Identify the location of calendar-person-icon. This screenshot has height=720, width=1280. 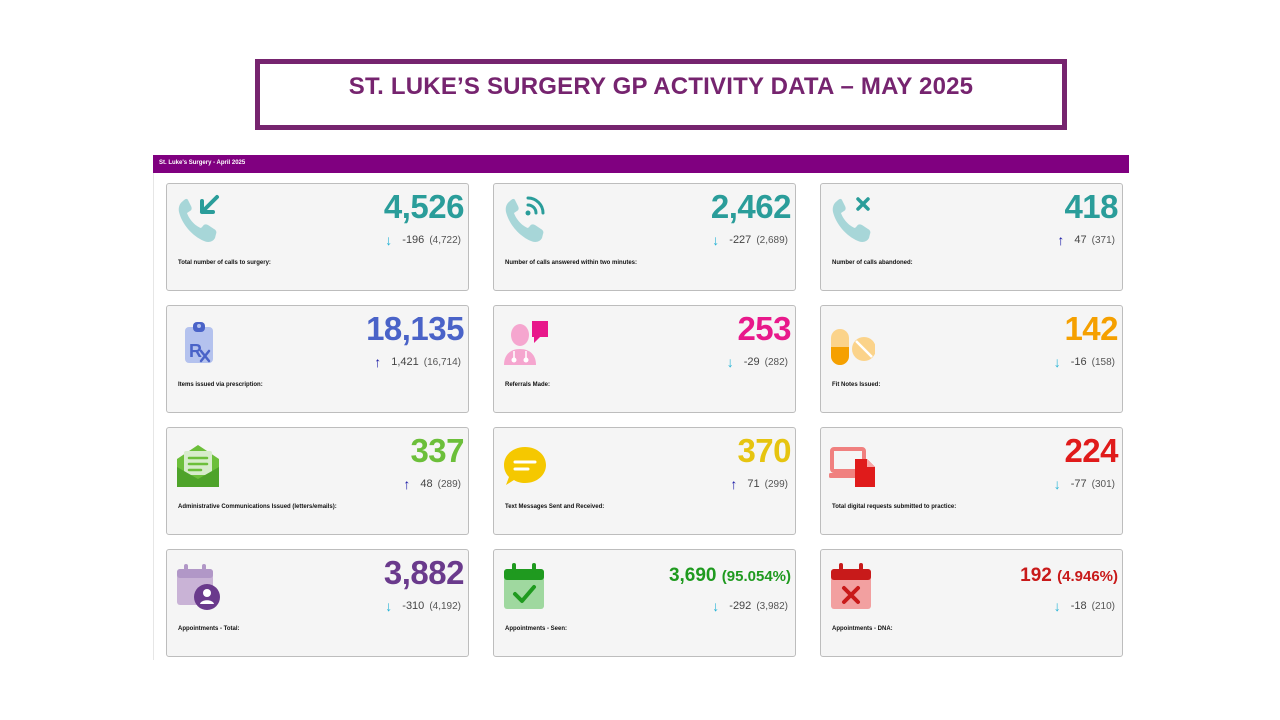
(198, 585).